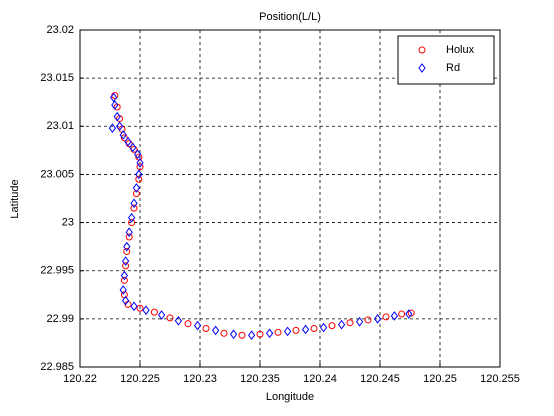 This screenshot has height=416, width=554. Describe the element at coordinates (68, 222) in the screenshot. I see `y-tick-label: 23` at that location.